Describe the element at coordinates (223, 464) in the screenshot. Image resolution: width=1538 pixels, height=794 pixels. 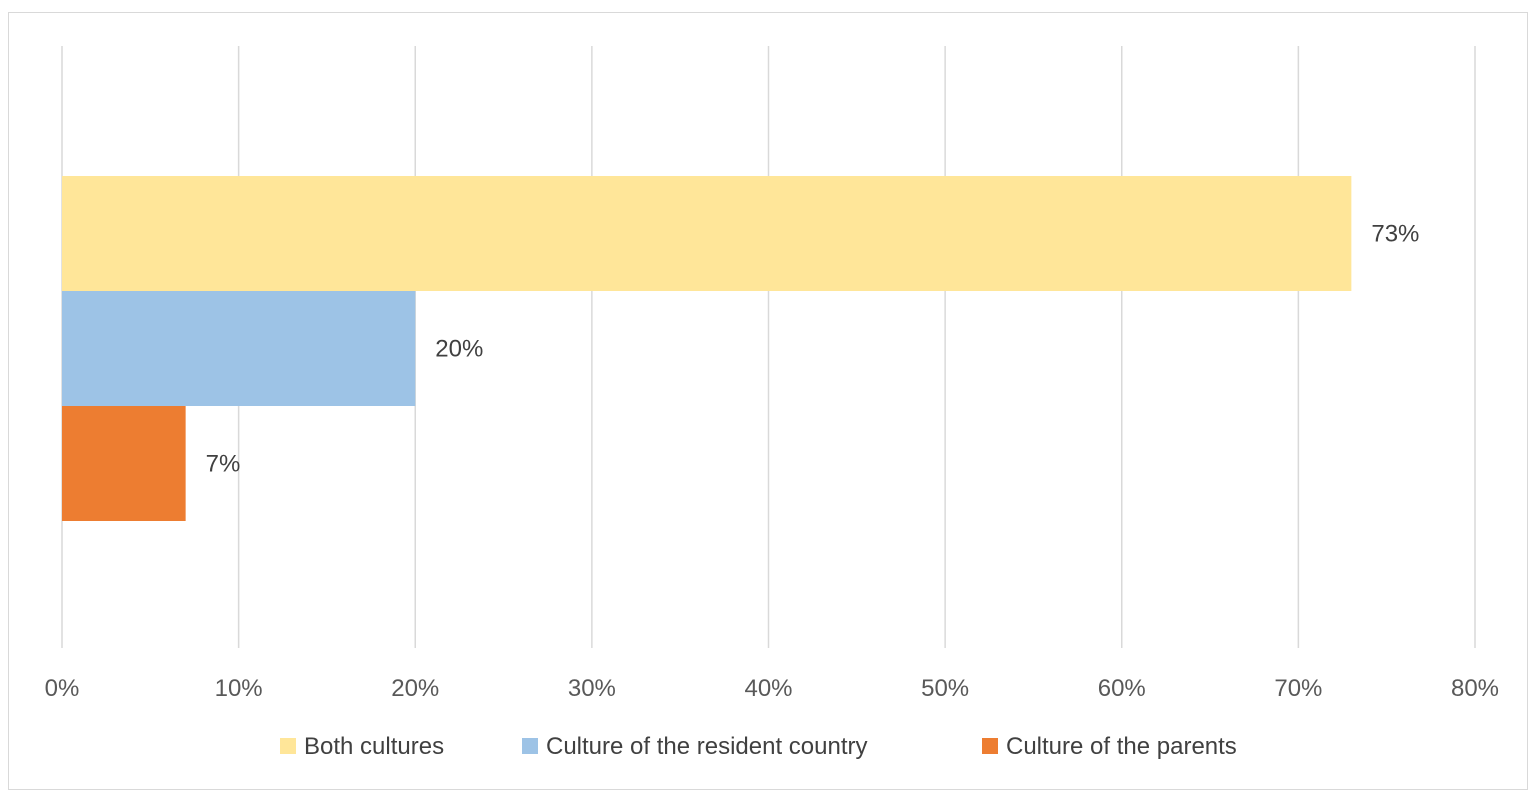
I see `data-label: 7%` at that location.